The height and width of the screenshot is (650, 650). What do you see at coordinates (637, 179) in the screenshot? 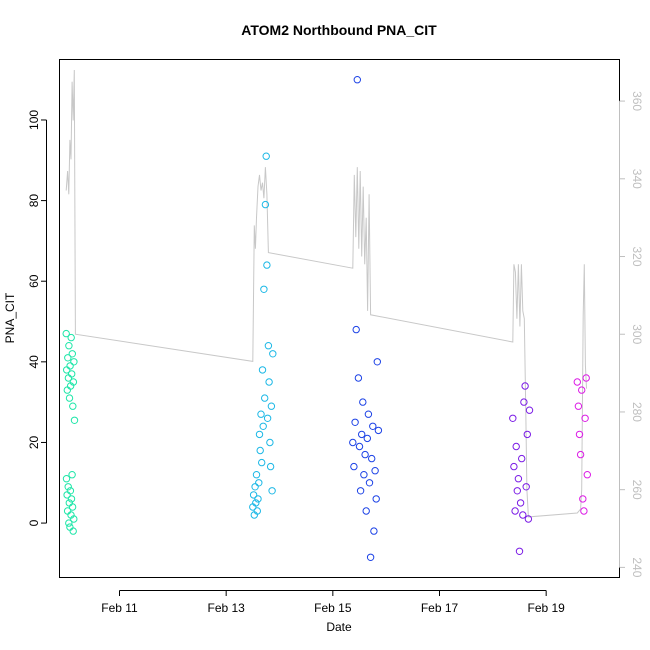
I see `y2-tick-label: 340` at bounding box center [637, 179].